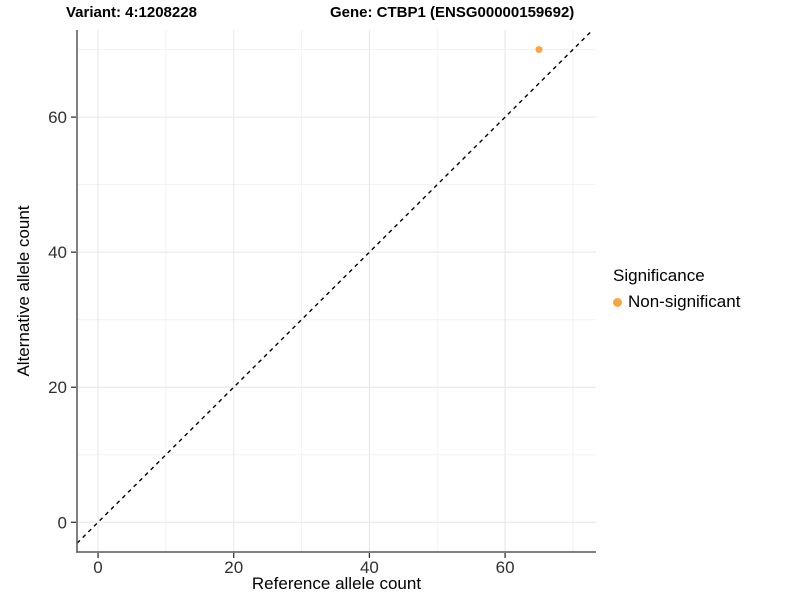 The width and height of the screenshot is (800, 600). I want to click on plot-title-gene: Gene: CTBP1 (ENSG00000159692), so click(452, 12).